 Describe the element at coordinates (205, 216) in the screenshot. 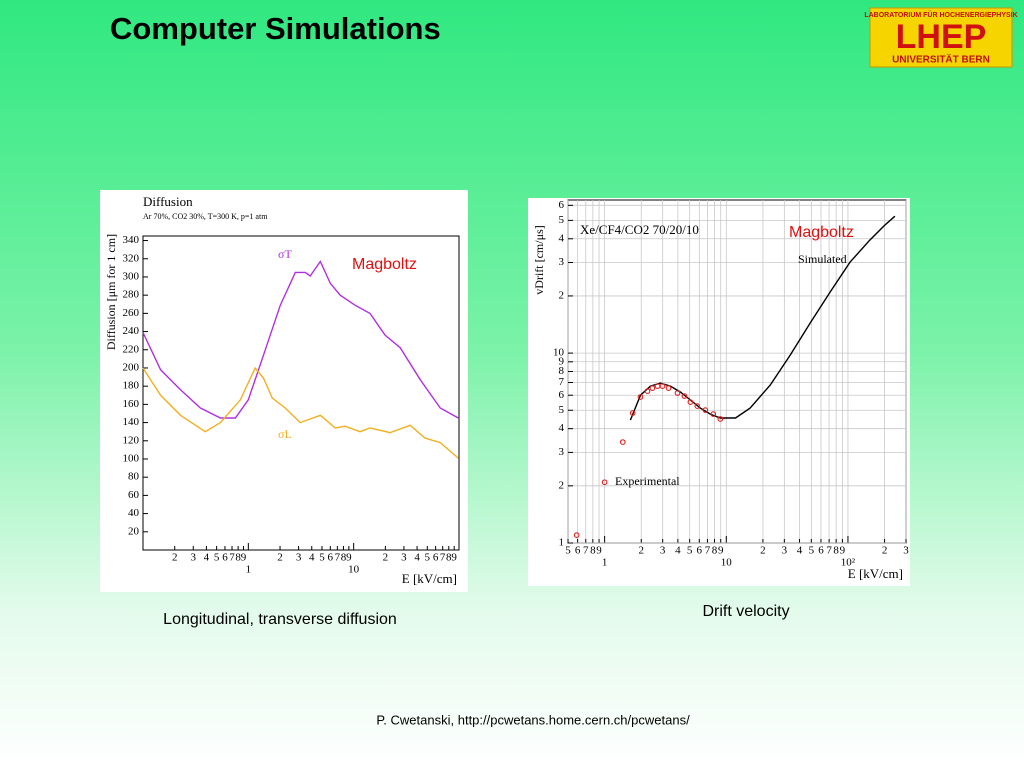

I see `chart-subtitle: Ar 70%, CO2 30%, T=300 K, p=1 atm` at that location.